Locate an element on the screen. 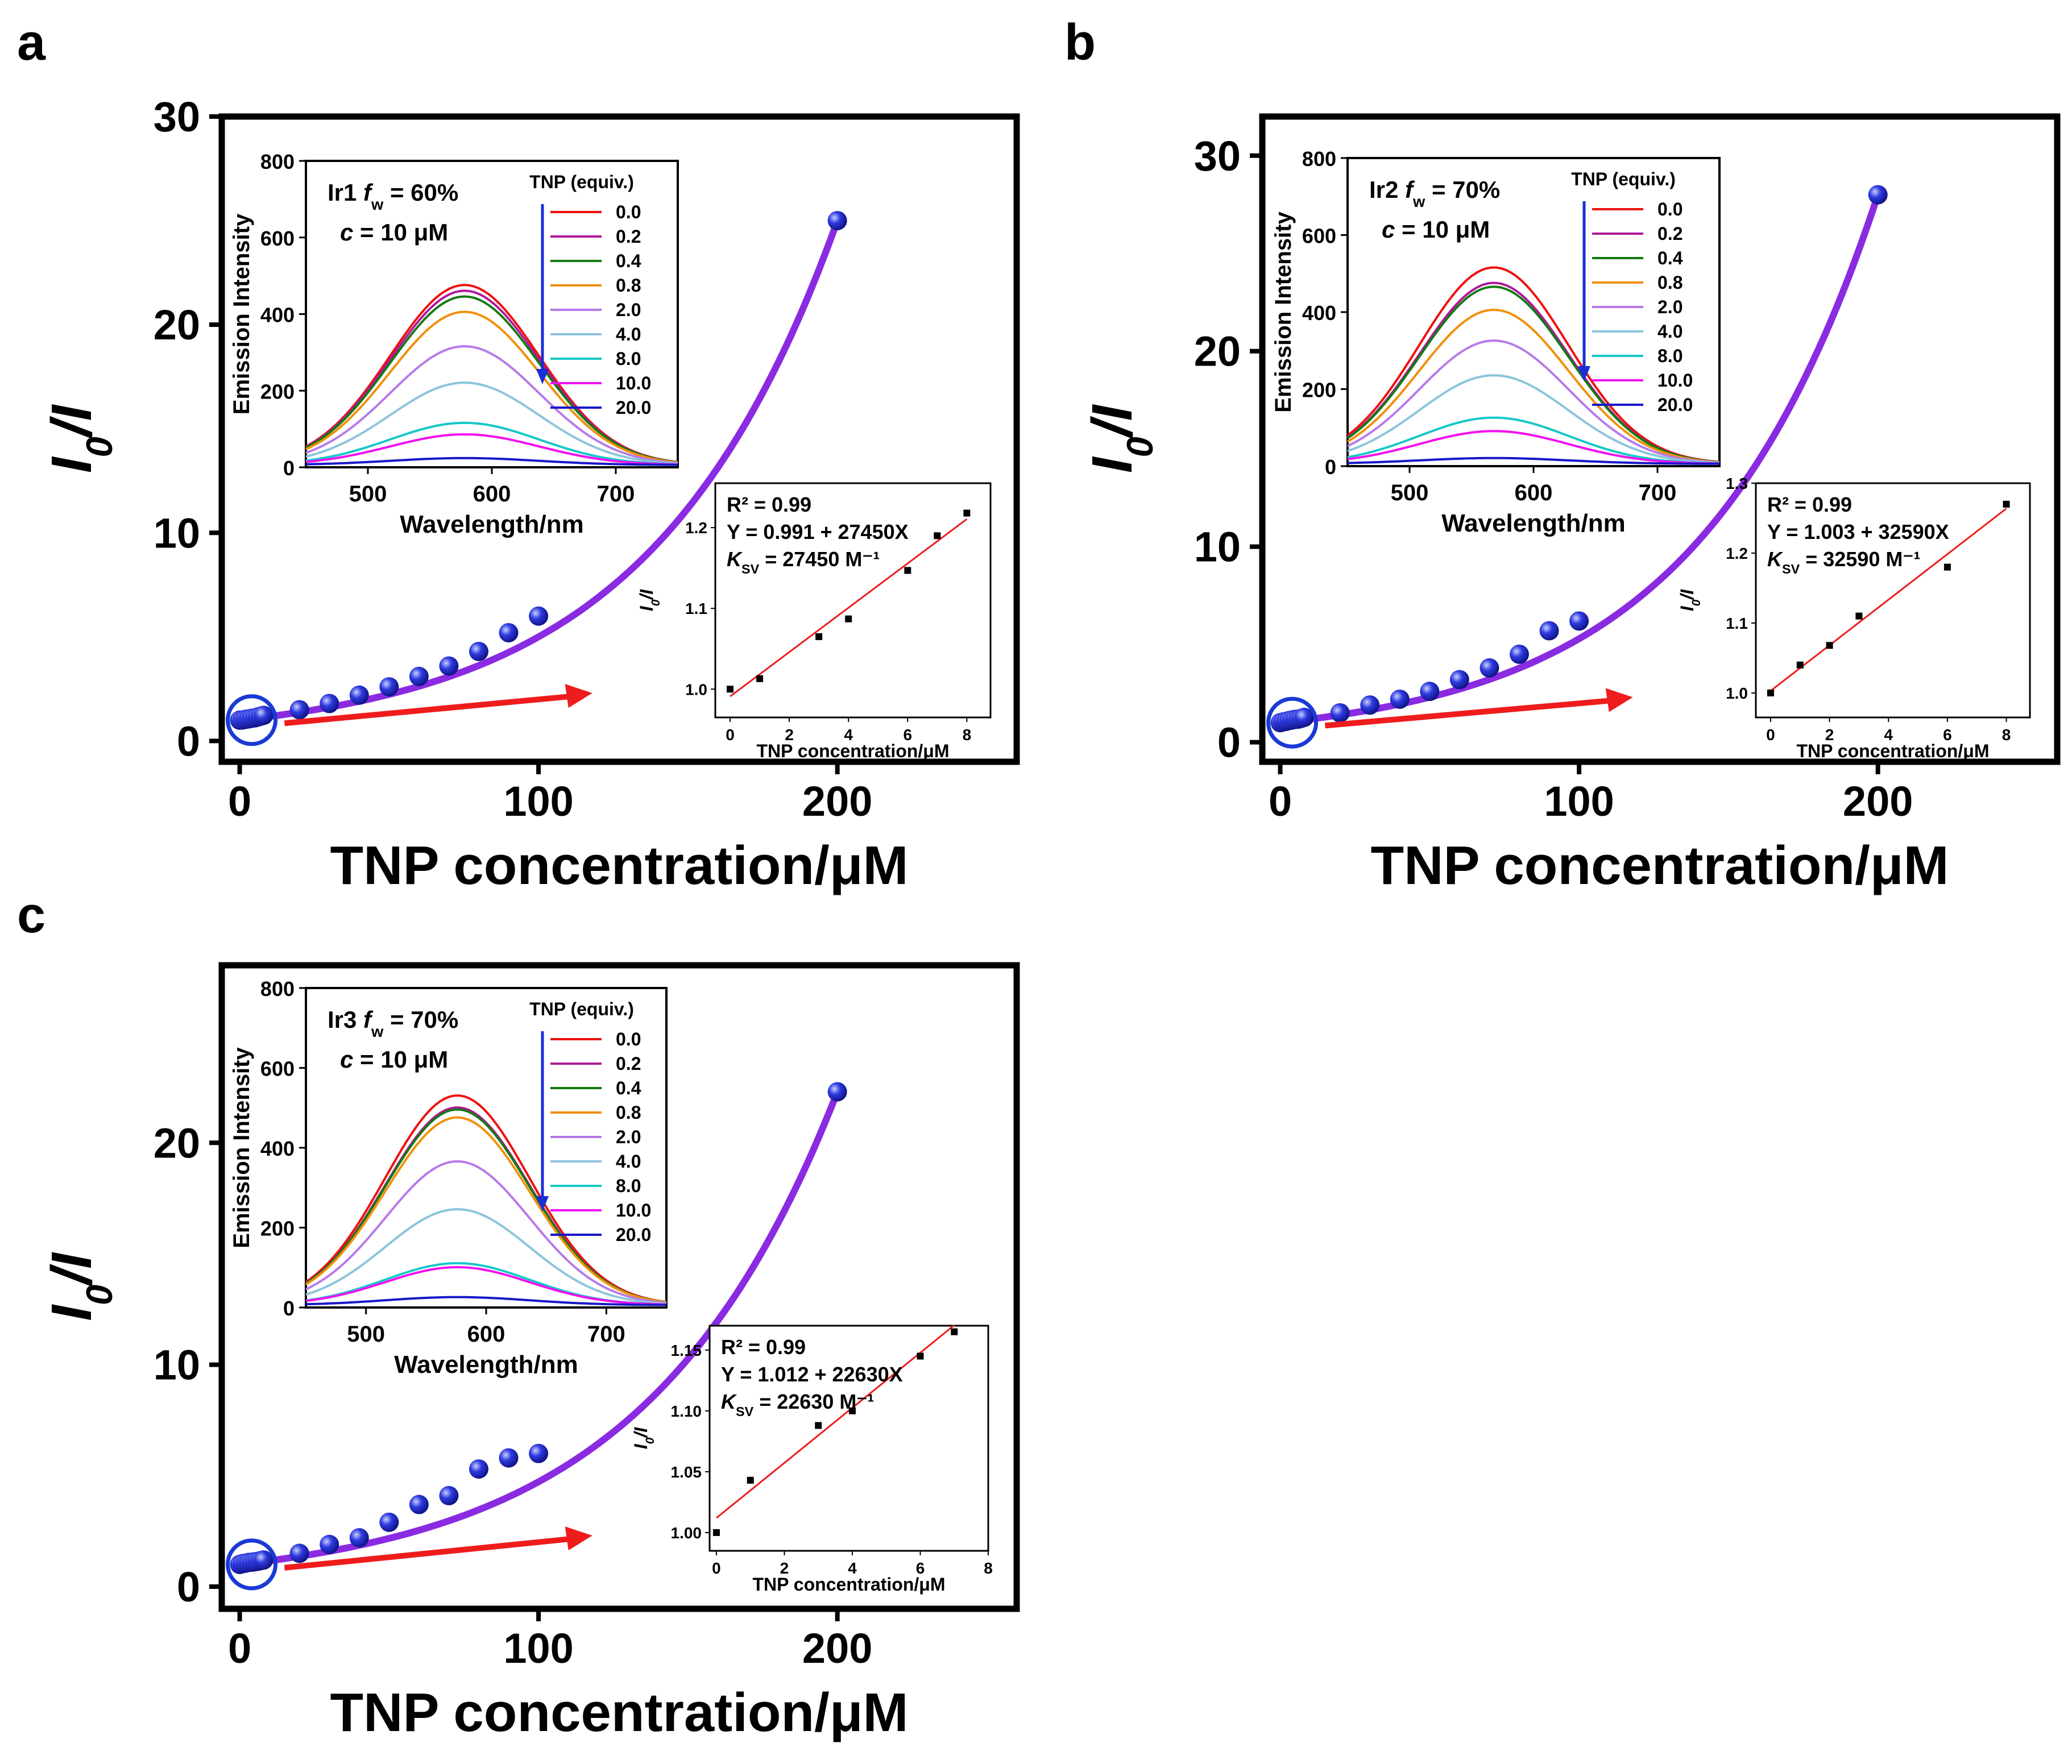  plot-frame is located at coordinates (619, 439).